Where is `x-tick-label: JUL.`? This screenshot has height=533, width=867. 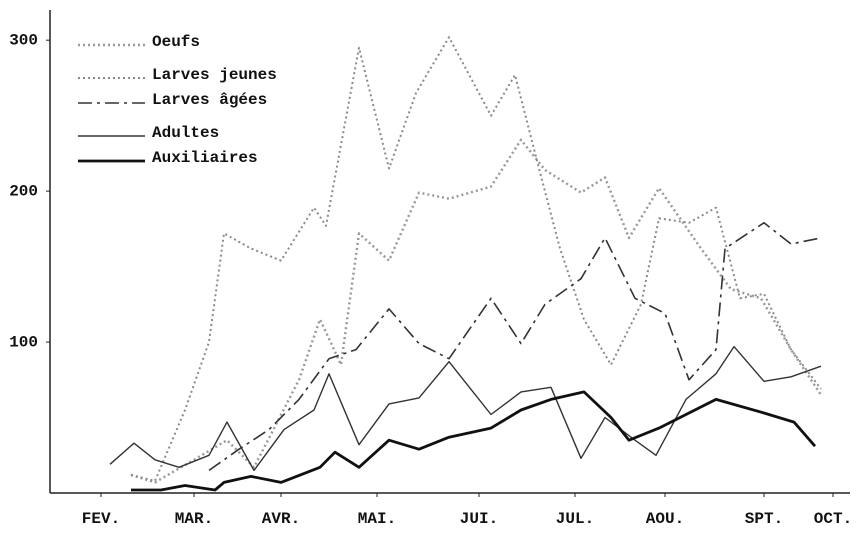 x-tick-label: JUL. is located at coordinates (575, 519).